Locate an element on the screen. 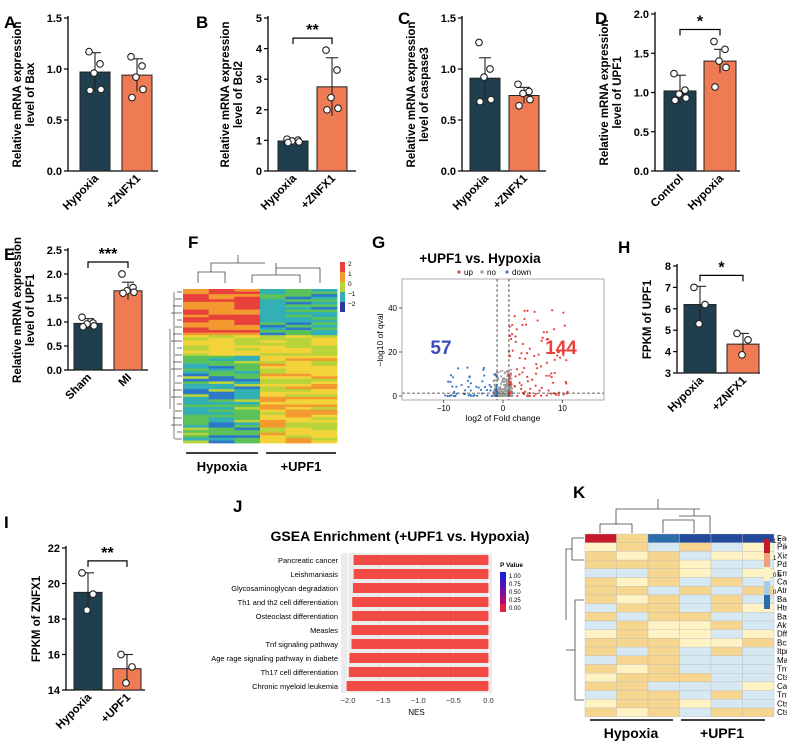  legend-tick: 1.00 is located at coordinates (515, 577).